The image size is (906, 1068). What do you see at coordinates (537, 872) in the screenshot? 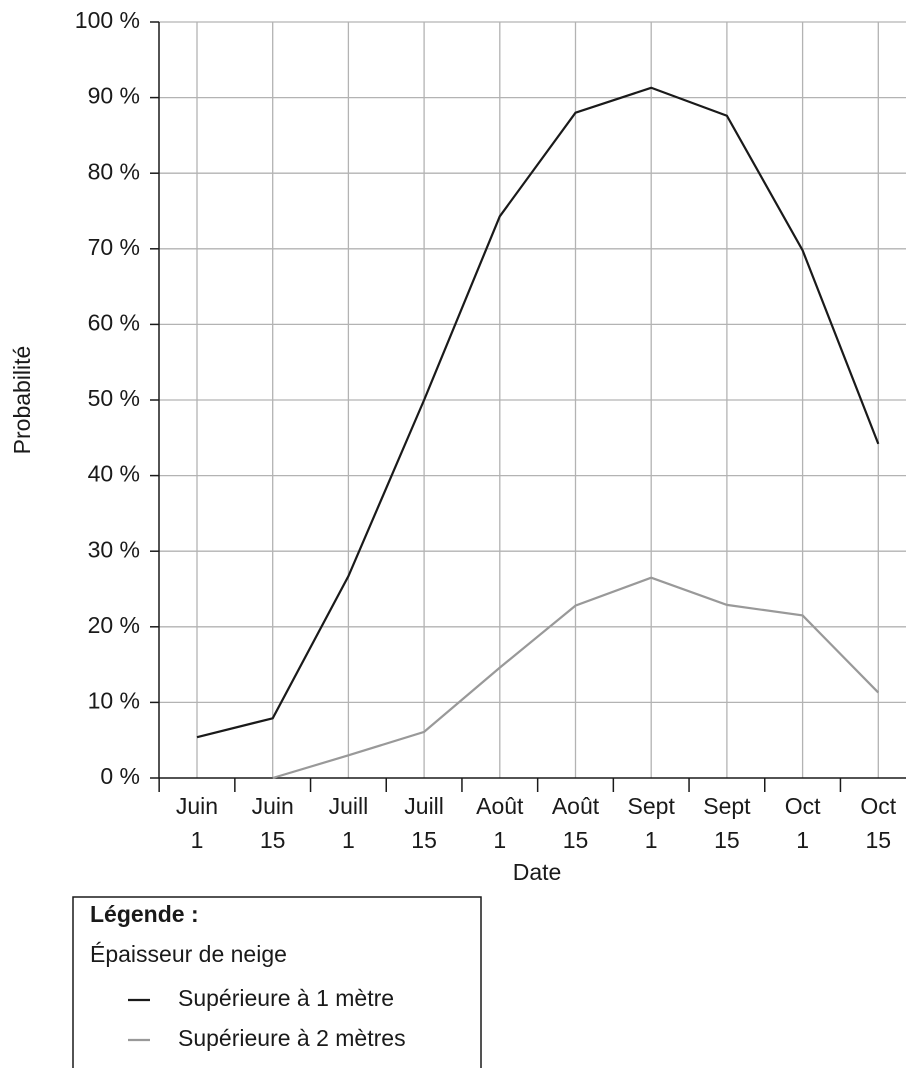
I see `x-axis-label: Date` at bounding box center [537, 872].